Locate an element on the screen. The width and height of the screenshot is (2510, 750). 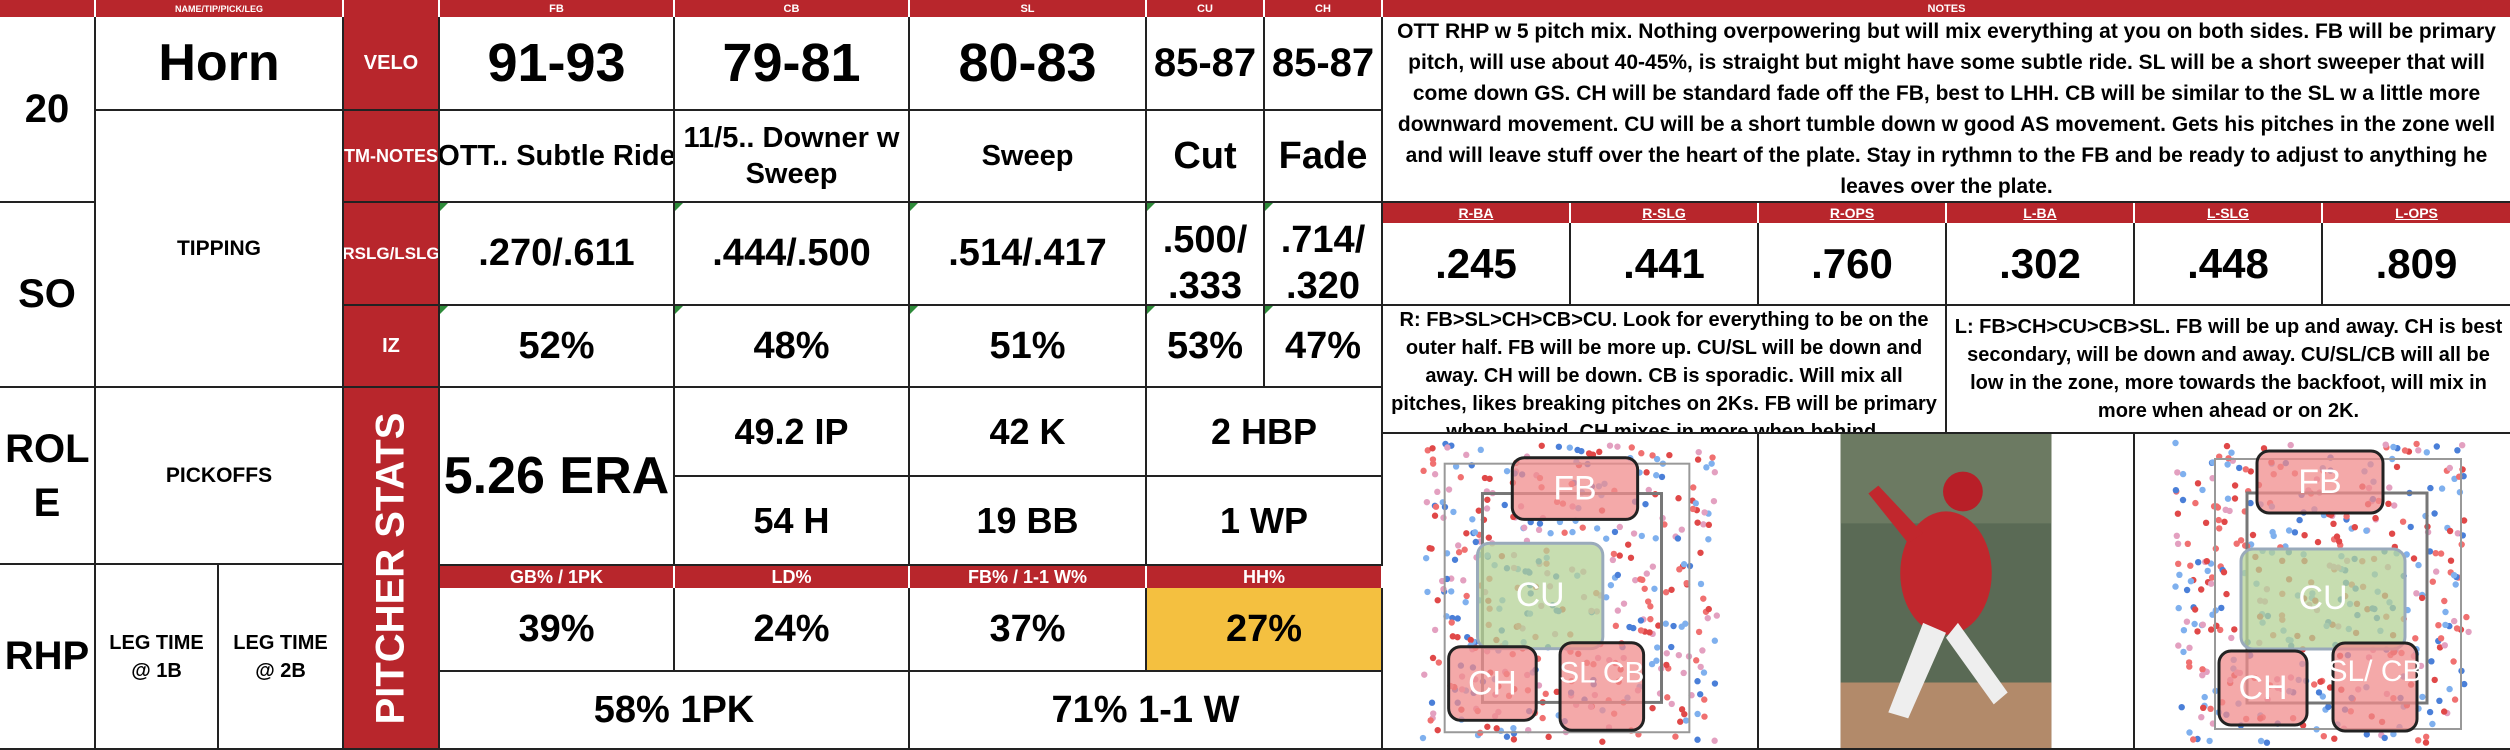
velo-ch: 85-87 is located at coordinates (1324, 64).